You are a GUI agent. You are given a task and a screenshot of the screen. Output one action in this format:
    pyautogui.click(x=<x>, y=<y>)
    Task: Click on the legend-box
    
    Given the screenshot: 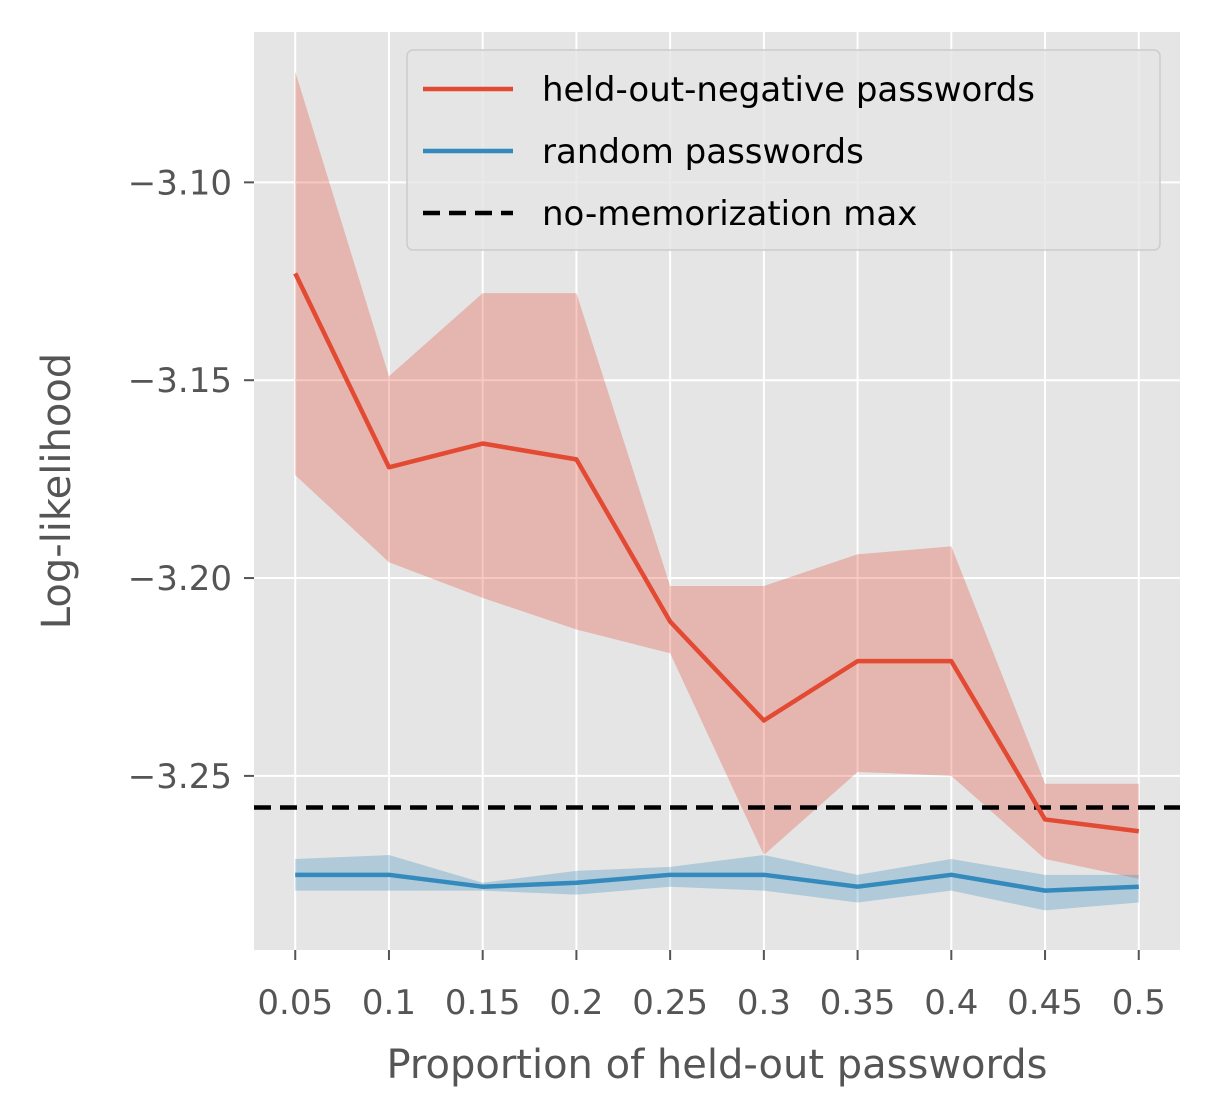 What is the action you would take?
    pyautogui.click(x=783, y=150)
    